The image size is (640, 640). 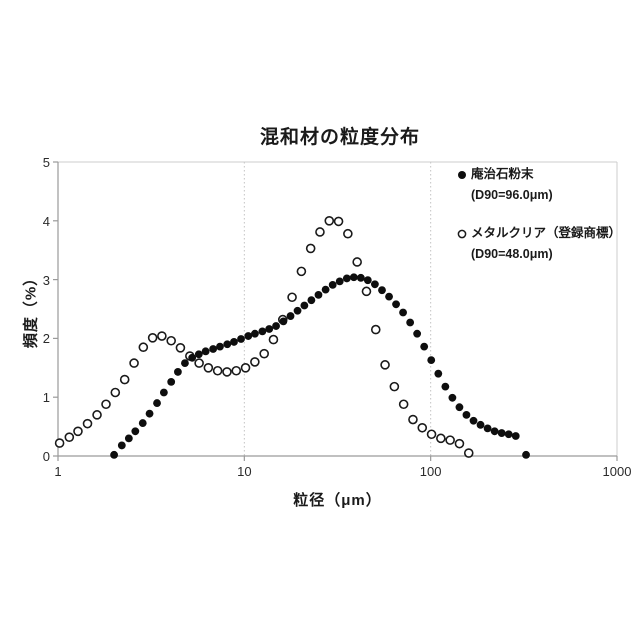 What do you see at coordinates (462, 234) in the screenshot?
I see `open-circle-icon` at bounding box center [462, 234].